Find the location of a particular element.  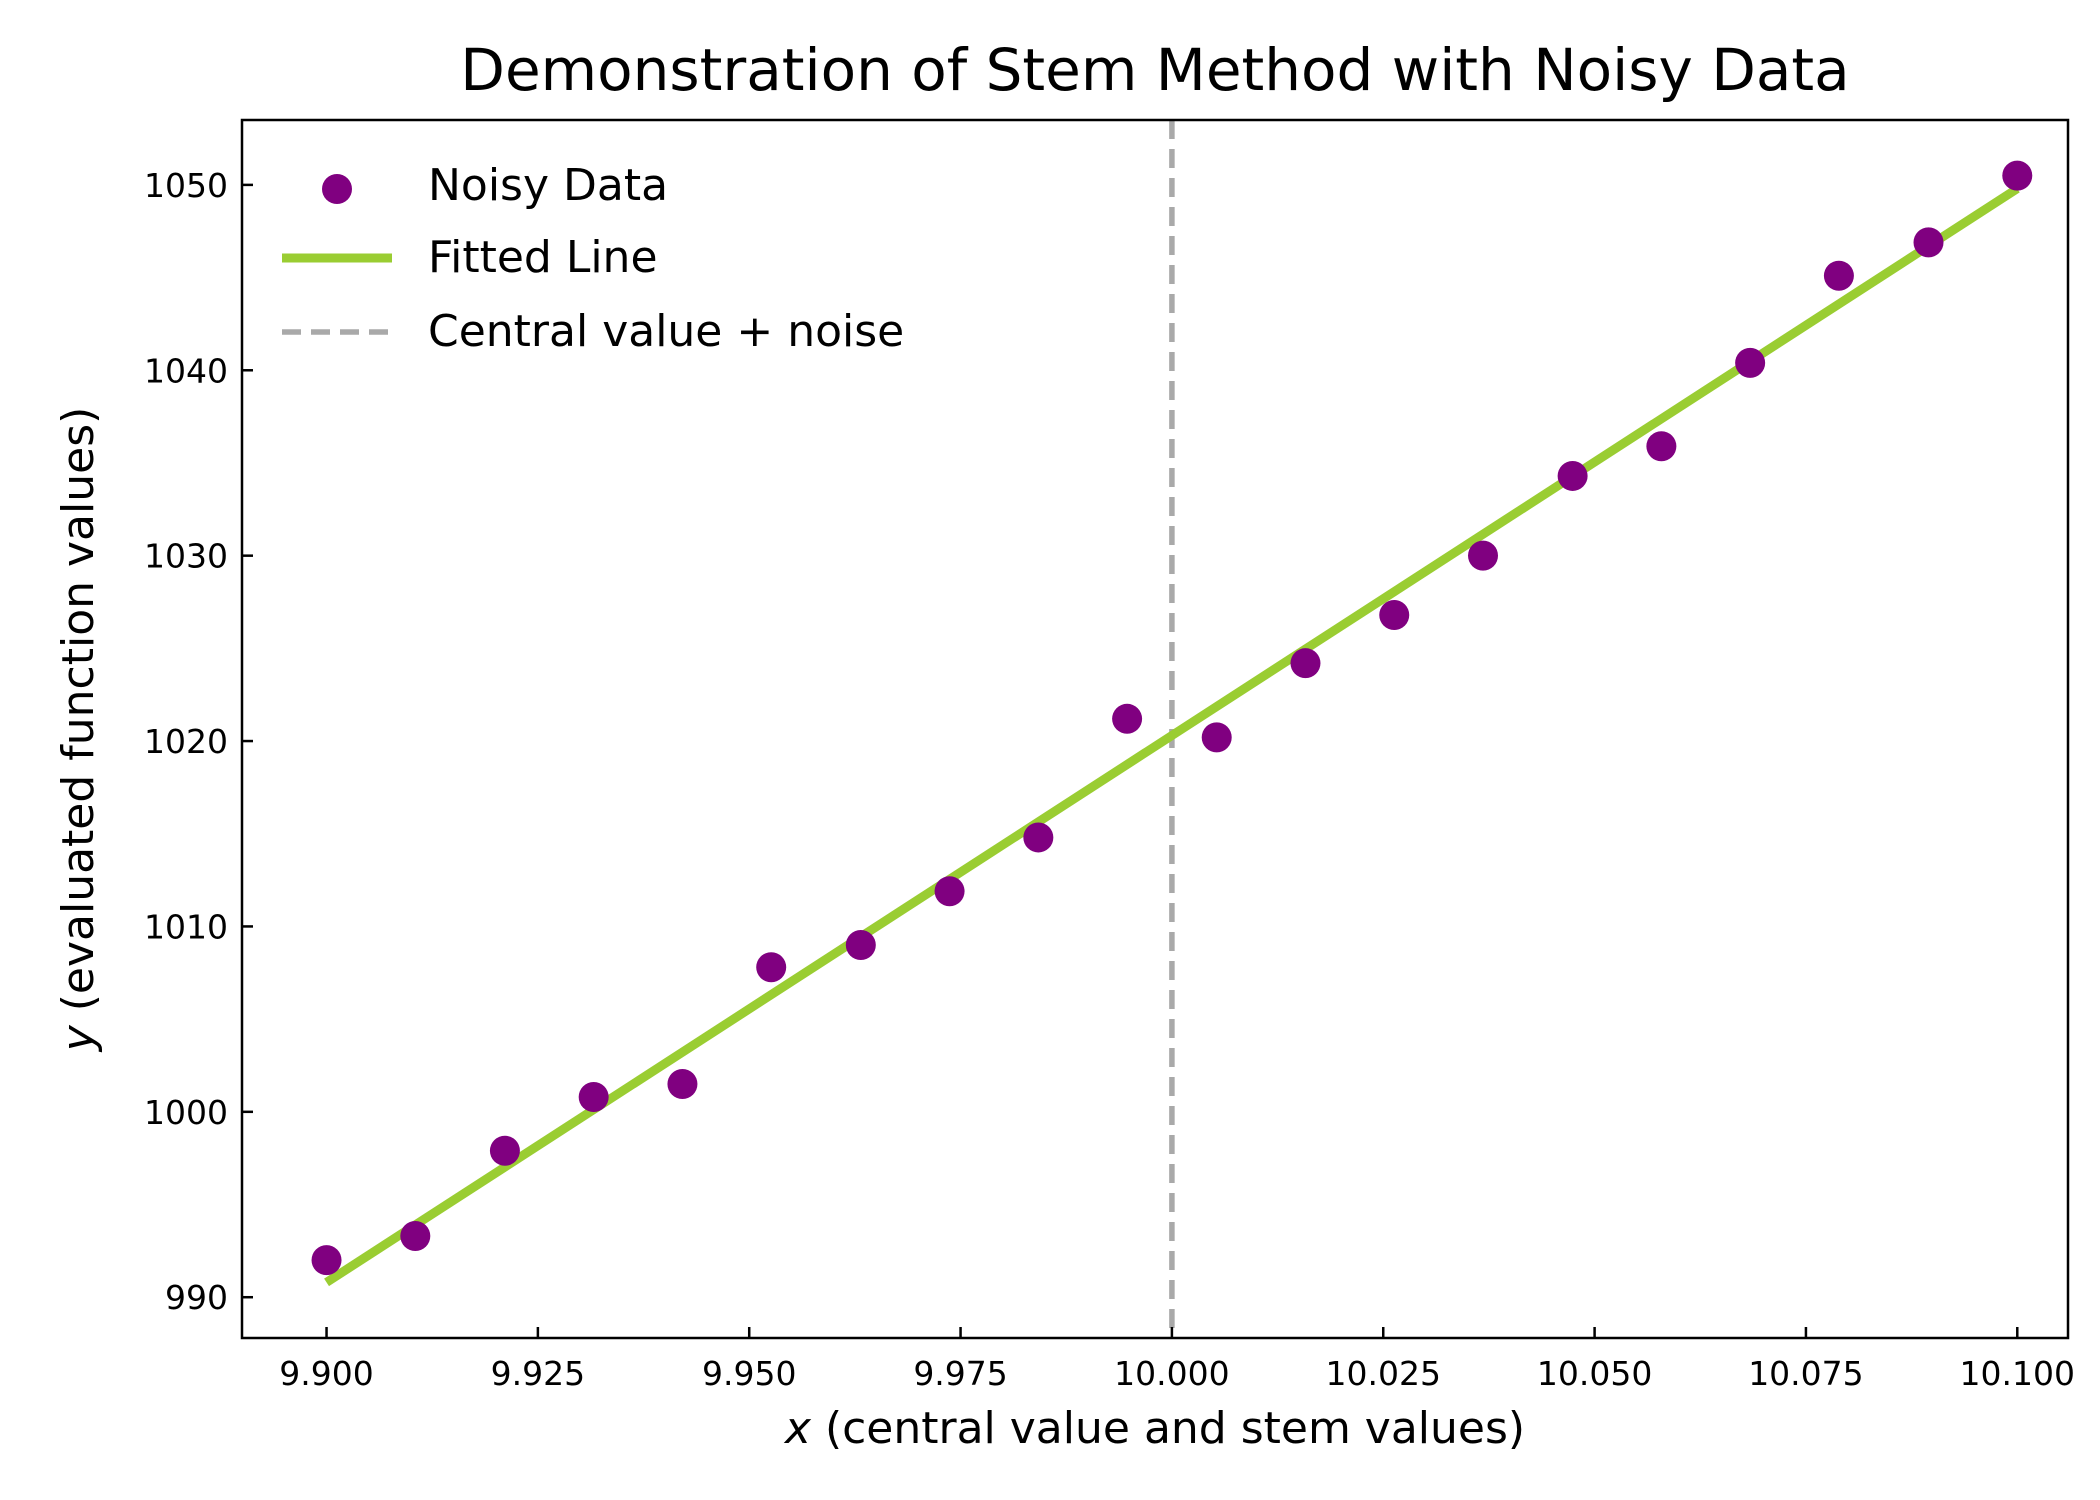

y-tick-label: 1030 is located at coordinates (186, 556).